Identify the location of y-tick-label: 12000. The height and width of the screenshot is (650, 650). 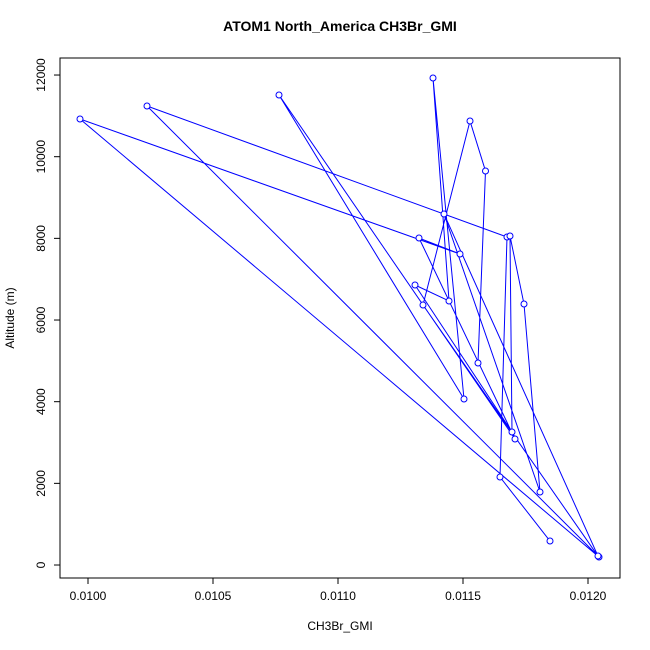
(41, 75).